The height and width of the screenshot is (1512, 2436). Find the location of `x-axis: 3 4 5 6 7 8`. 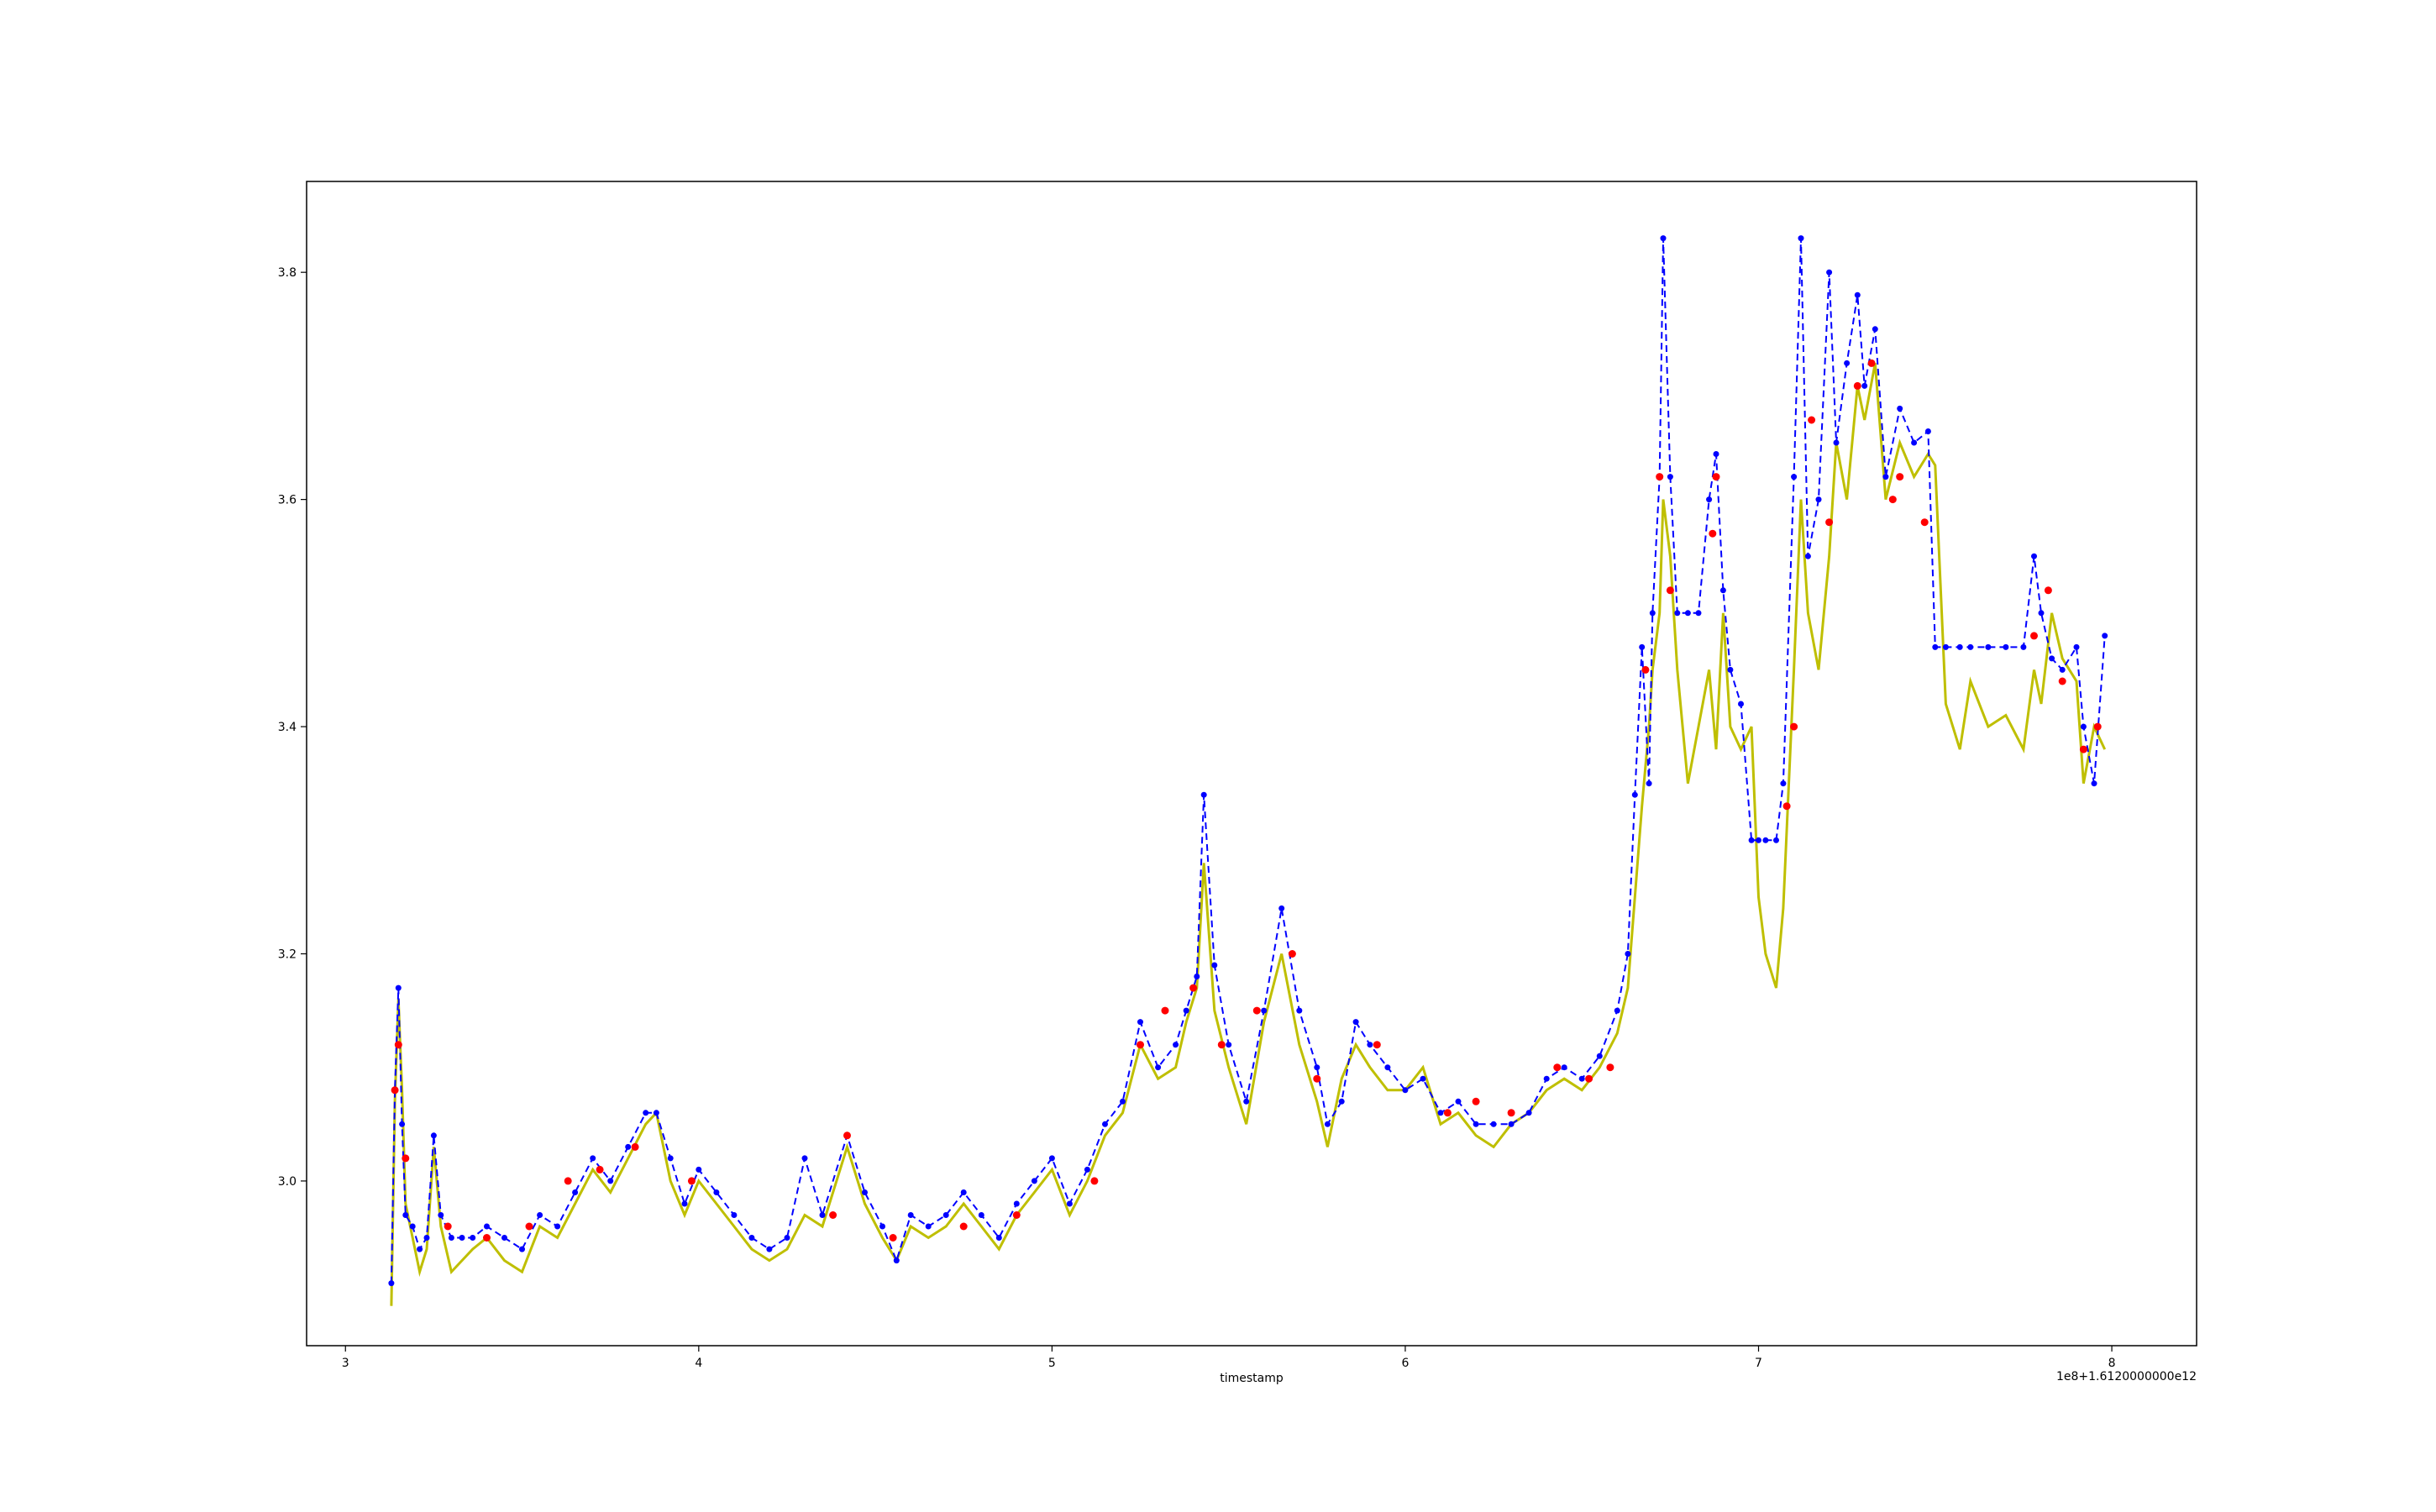

x-axis: 3 4 5 6 7 8 is located at coordinates (1229, 1358).